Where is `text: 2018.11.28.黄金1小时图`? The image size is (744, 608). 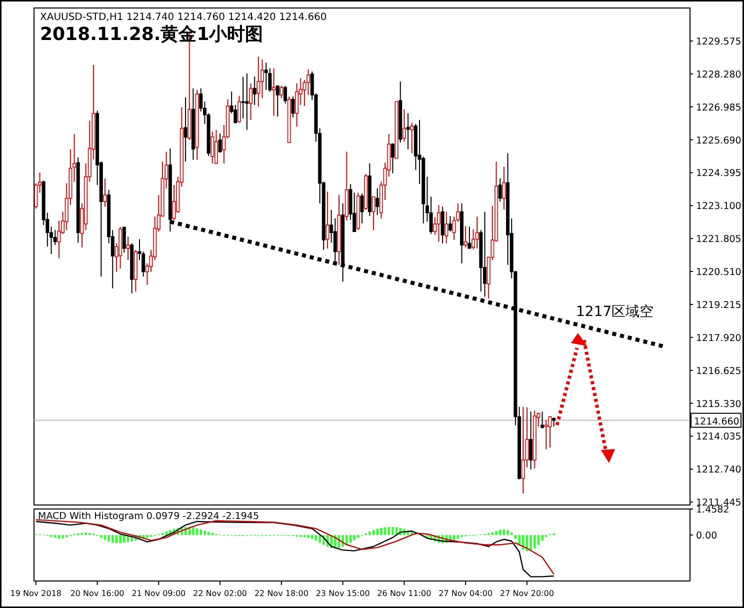 text: 2018.11.28.黄金1小时图 is located at coordinates (152, 34).